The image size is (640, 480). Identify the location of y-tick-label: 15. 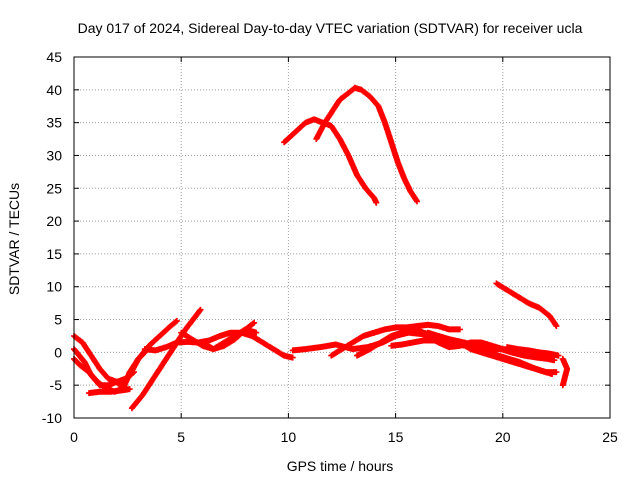
(54, 254).